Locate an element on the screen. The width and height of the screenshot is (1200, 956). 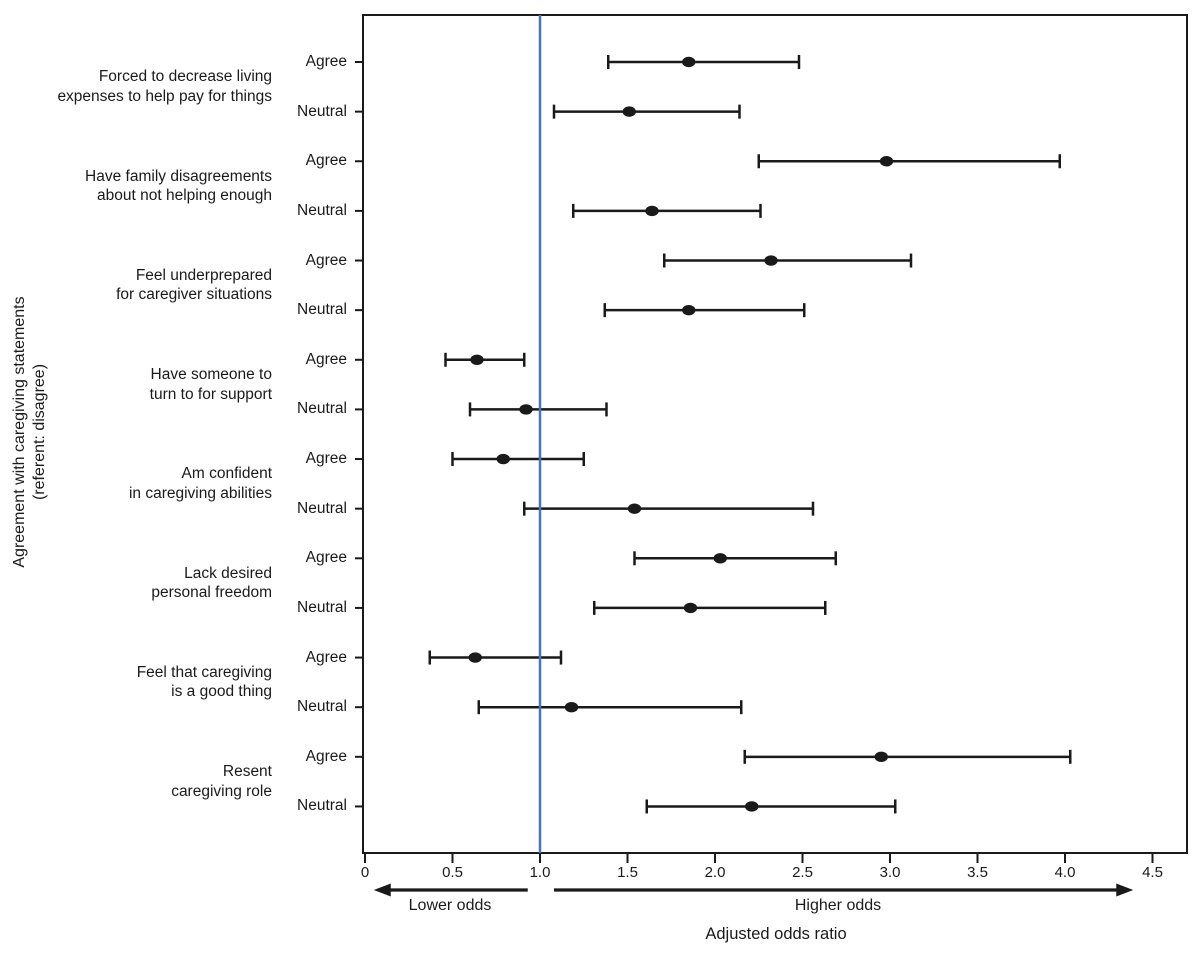
group-label-line: Resent is located at coordinates (247, 772).